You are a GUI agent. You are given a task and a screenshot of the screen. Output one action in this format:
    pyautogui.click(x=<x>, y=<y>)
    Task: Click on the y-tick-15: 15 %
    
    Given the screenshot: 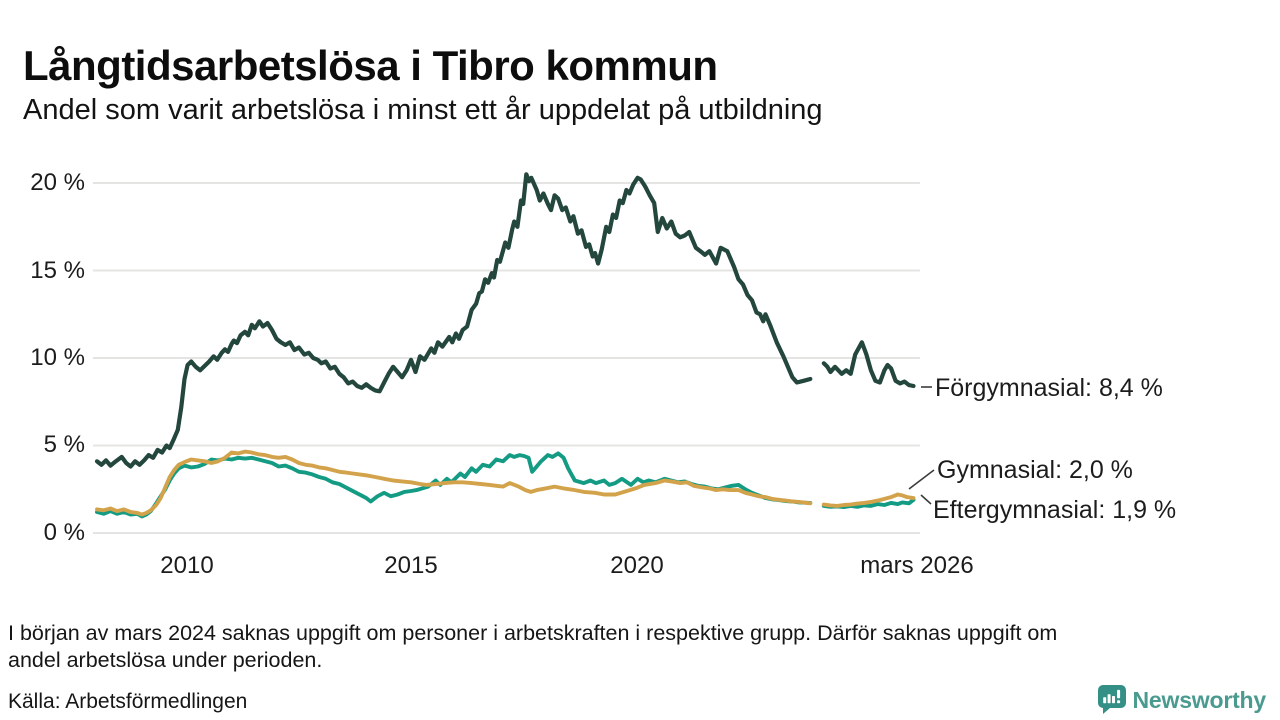 What is the action you would take?
    pyautogui.click(x=57, y=270)
    